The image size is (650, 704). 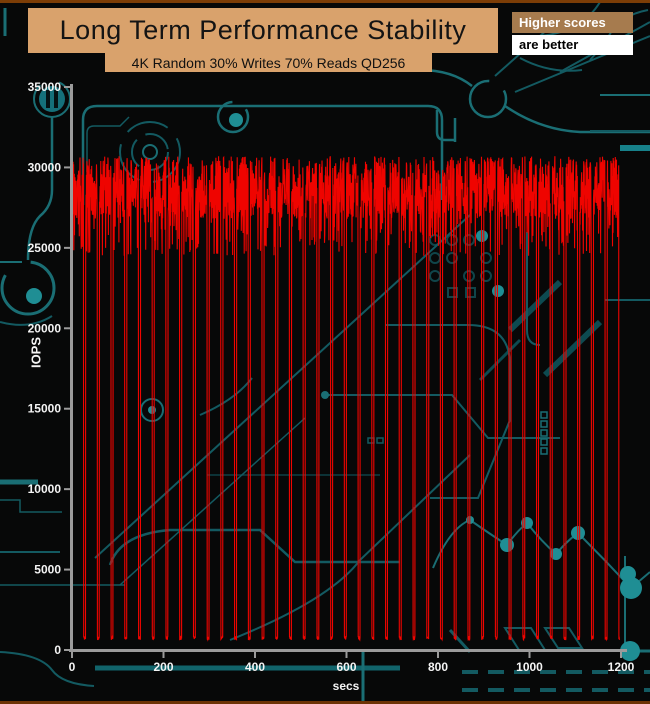 I want to click on y-tick-label: 20000, so click(x=45, y=328).